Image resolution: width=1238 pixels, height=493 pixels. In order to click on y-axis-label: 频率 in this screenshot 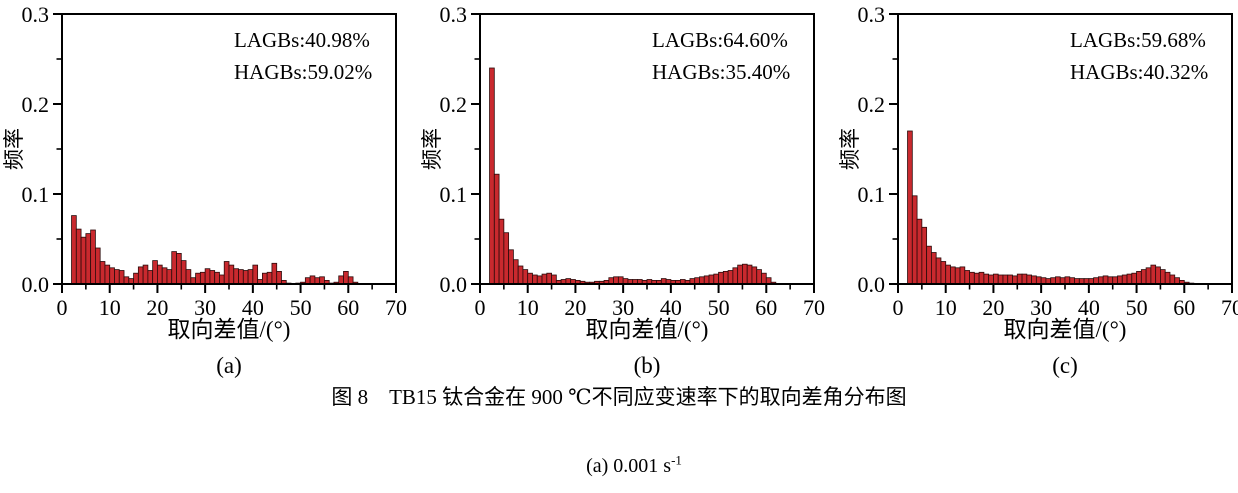, I will do `click(850, 149)`.